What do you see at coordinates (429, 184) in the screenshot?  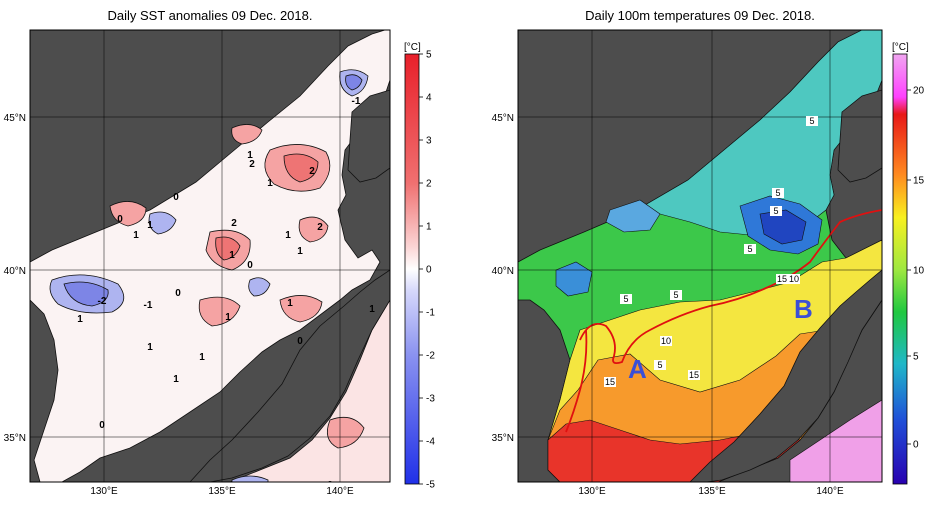 I see `colorbar-tick-label: 2` at bounding box center [429, 184].